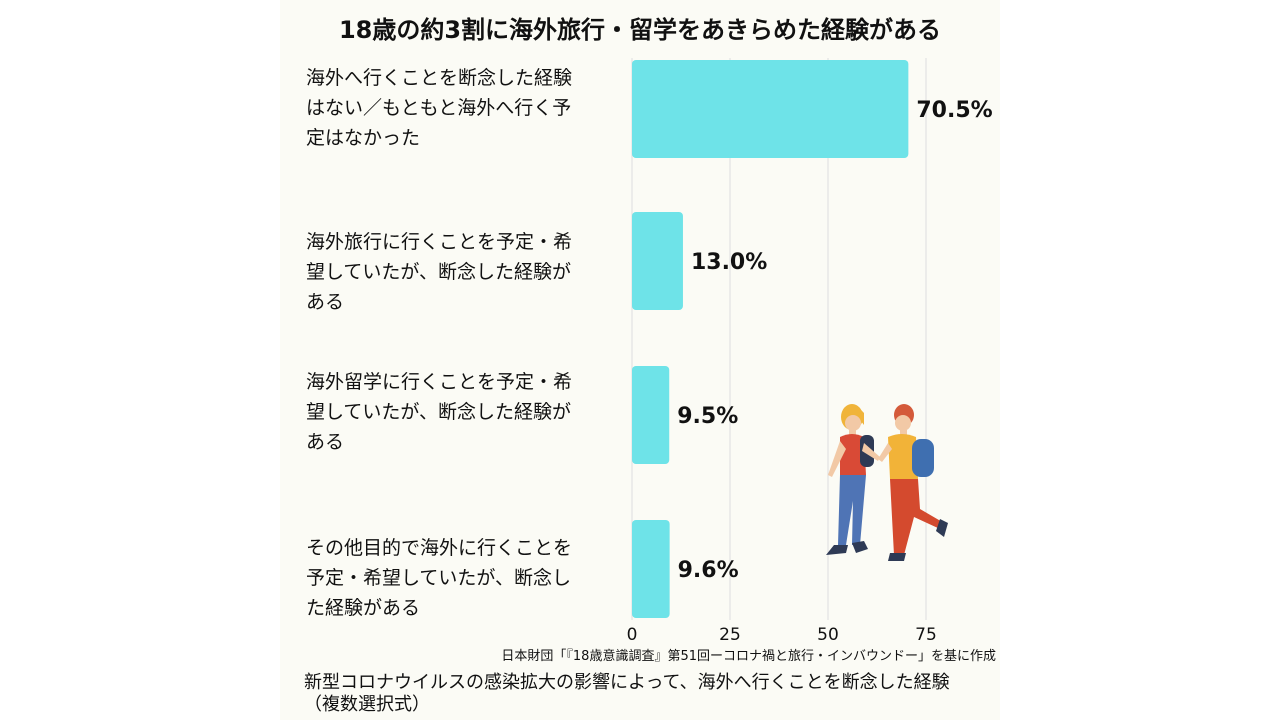 The width and height of the screenshot is (1280, 720). What do you see at coordinates (782, 635) in the screenshot?
I see `x-tick-labels: 0 25 50 75` at bounding box center [782, 635].